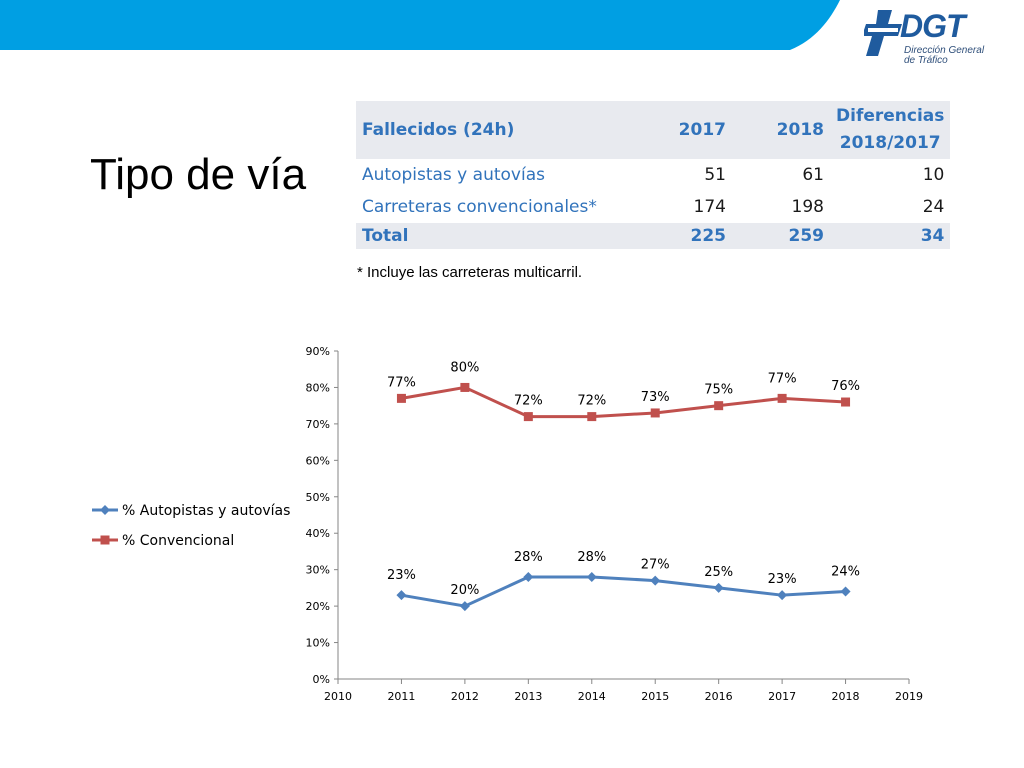  What do you see at coordinates (178, 541) in the screenshot?
I see `legend-label: % Convencional` at bounding box center [178, 541].